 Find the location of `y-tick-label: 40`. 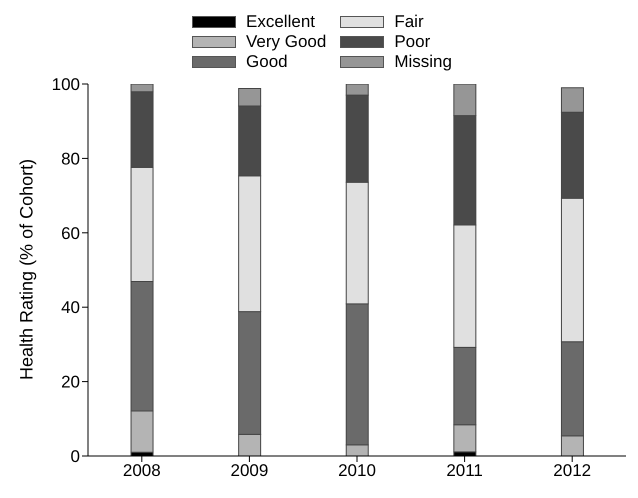

y-tick-label: 40 is located at coordinates (70, 308).